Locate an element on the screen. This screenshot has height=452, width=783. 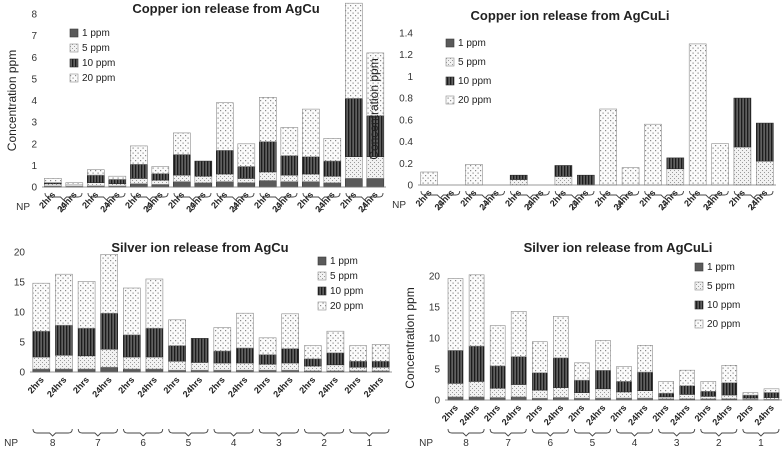
y-tick-label: 0.8 is located at coordinates (406, 99).